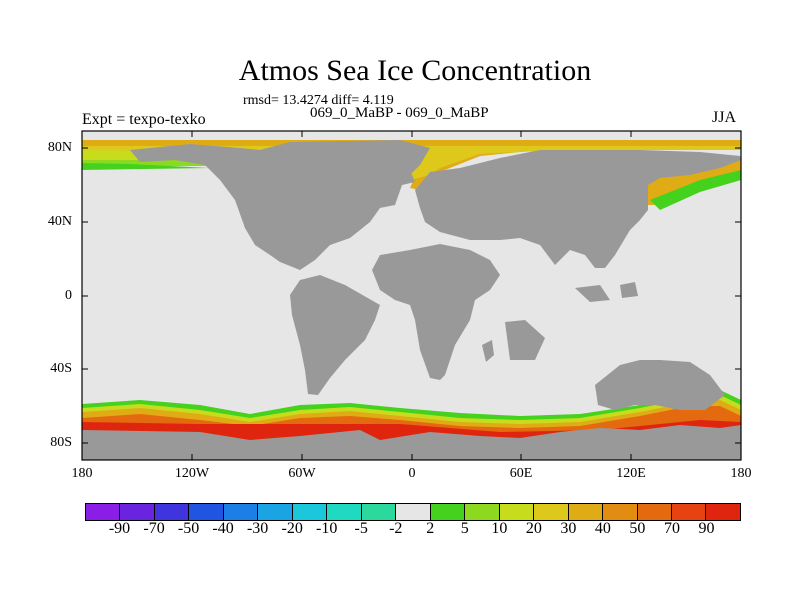  What do you see at coordinates (430, 528) in the screenshot?
I see `colorbar-label: 2` at bounding box center [430, 528].